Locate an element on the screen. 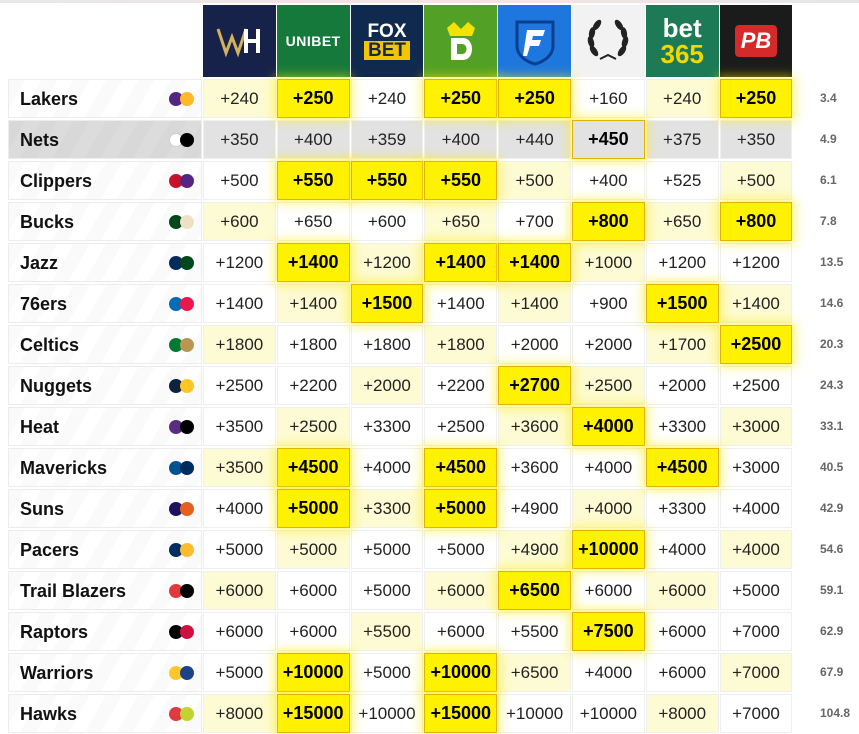 The height and width of the screenshot is (734, 859). odds-cell: +1700 is located at coordinates (682, 344).